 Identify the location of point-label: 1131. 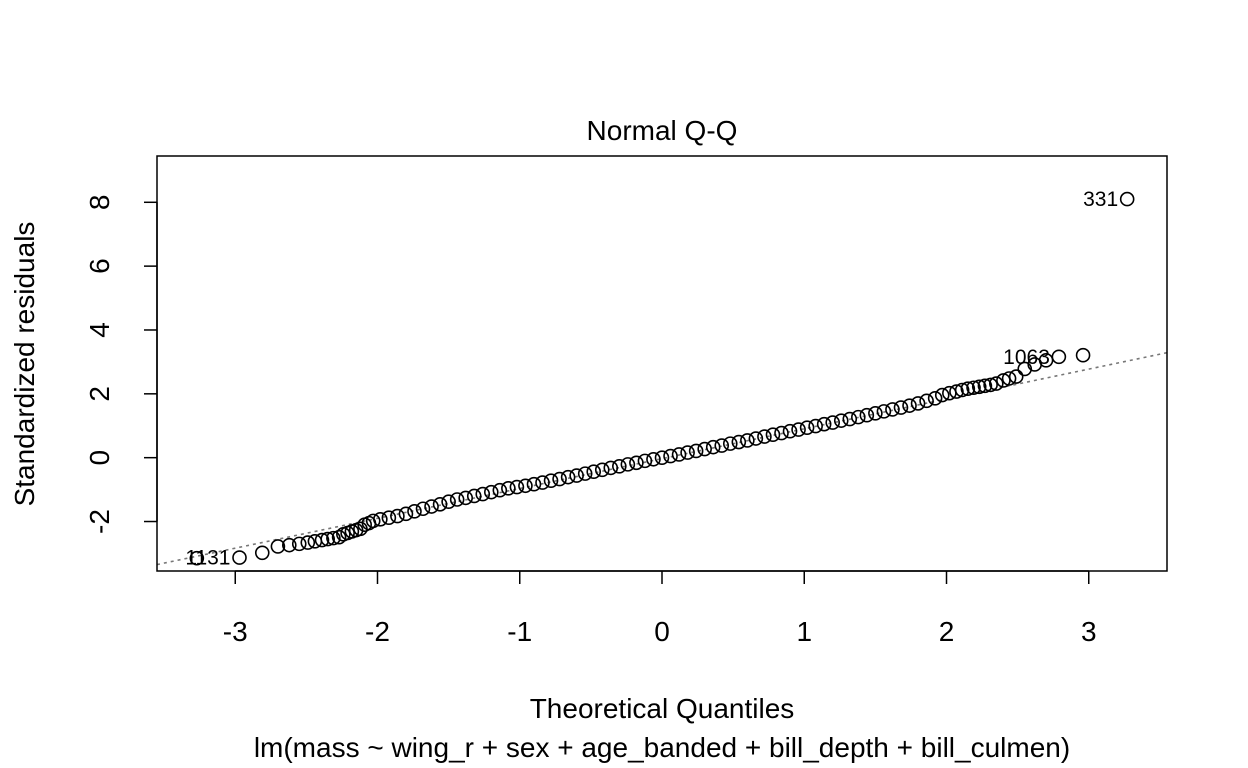
(207, 558).